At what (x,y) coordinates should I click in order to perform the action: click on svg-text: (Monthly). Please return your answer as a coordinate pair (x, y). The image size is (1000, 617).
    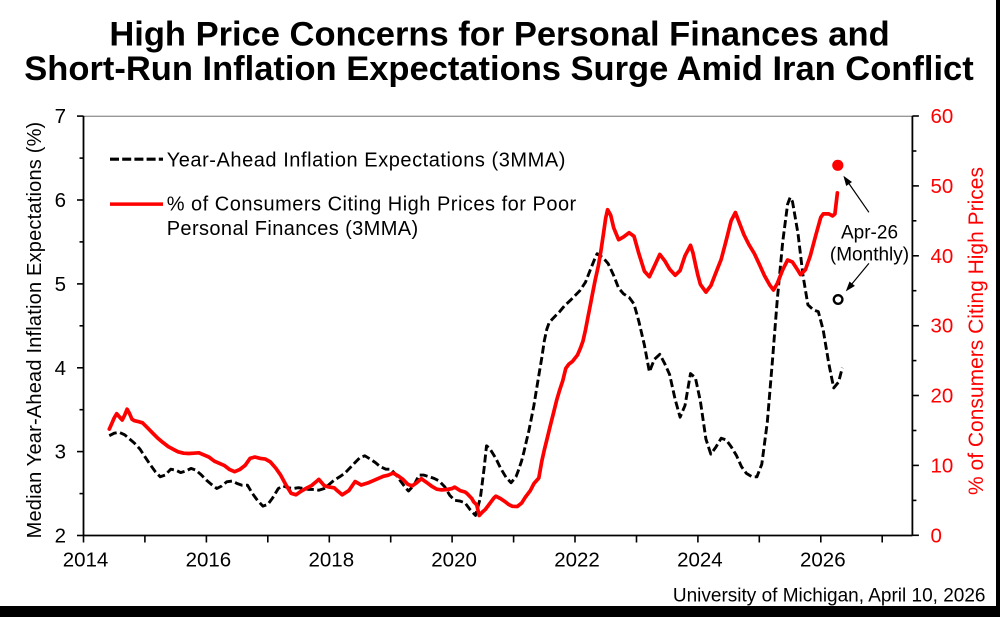
    Looking at the image, I should click on (869, 255).